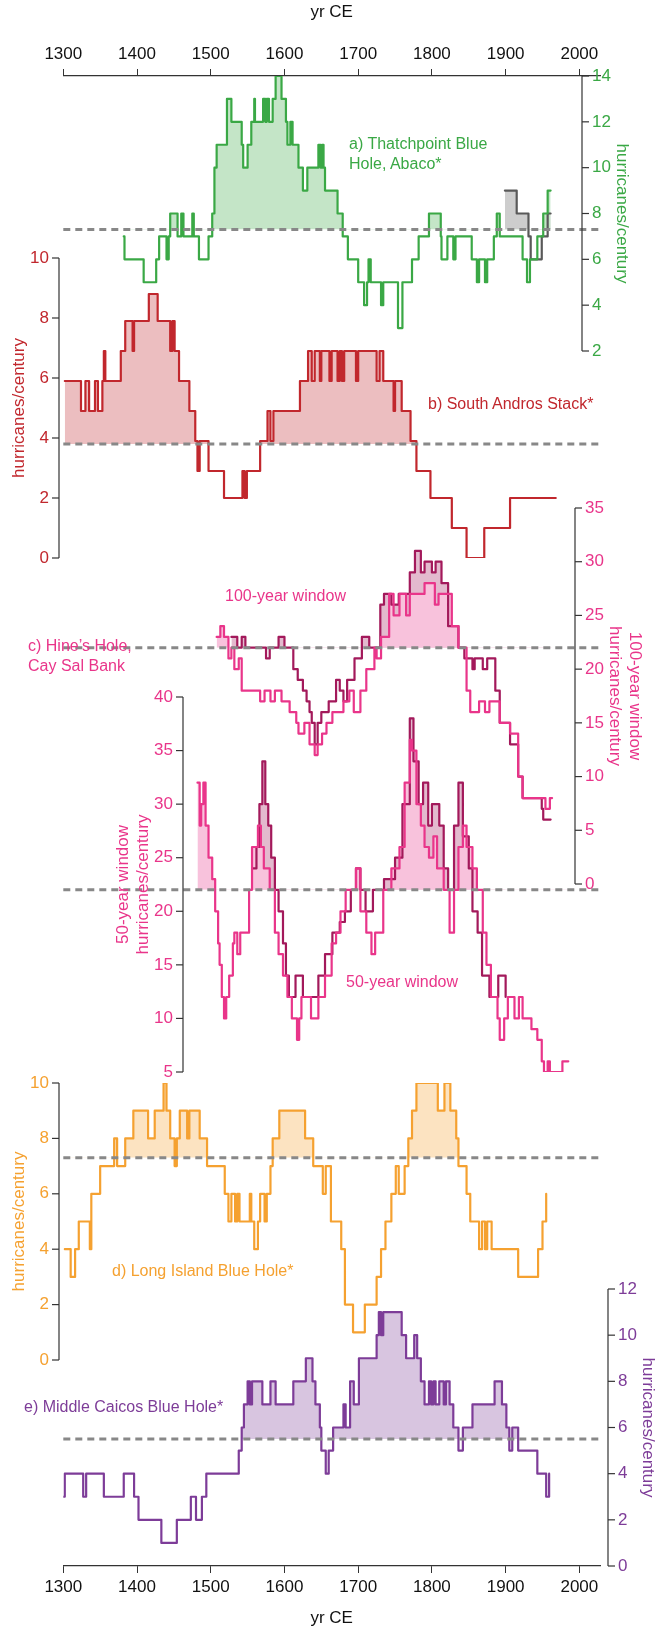 This screenshot has height=1631, width=661. I want to click on y2-tick-label: 15, so click(594, 722).